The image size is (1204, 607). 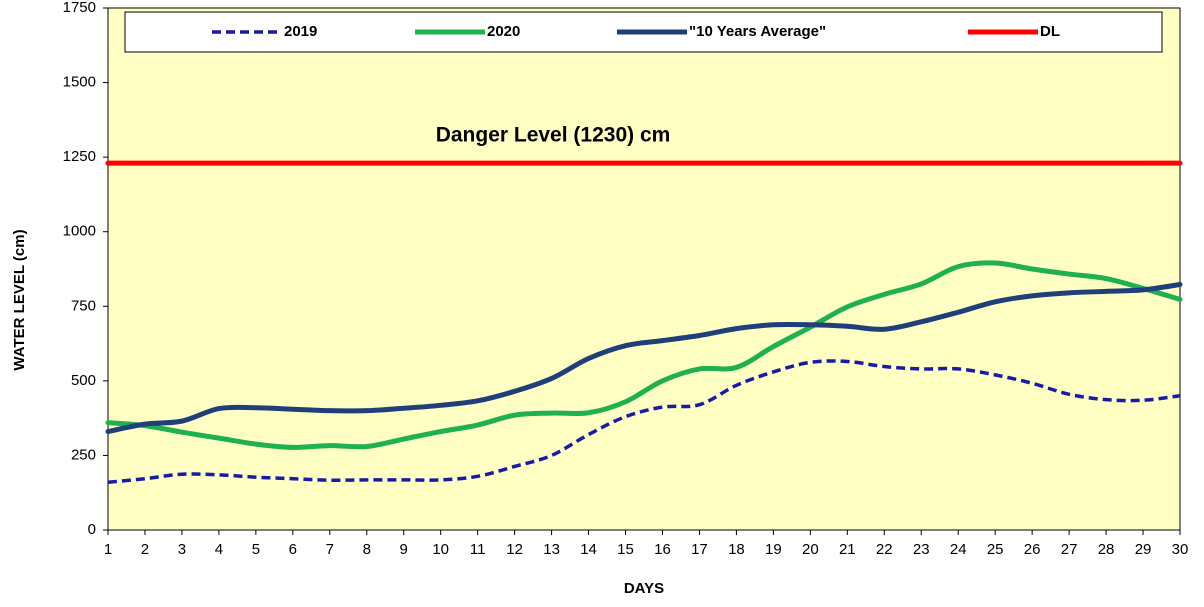 What do you see at coordinates (1180, 549) in the screenshot?
I see `x-tick-label: 30` at bounding box center [1180, 549].